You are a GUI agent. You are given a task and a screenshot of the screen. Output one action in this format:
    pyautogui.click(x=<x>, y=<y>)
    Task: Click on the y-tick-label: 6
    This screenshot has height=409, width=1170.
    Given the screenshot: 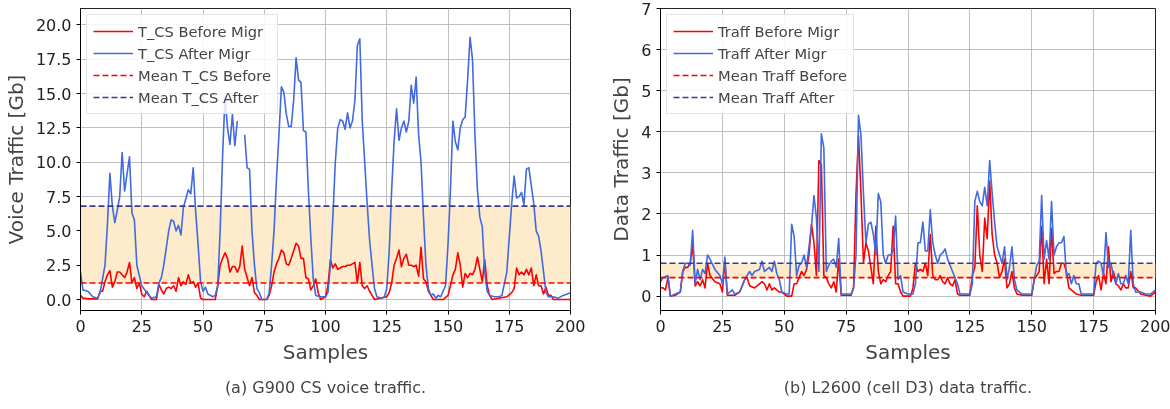 What is the action you would take?
    pyautogui.click(x=646, y=50)
    